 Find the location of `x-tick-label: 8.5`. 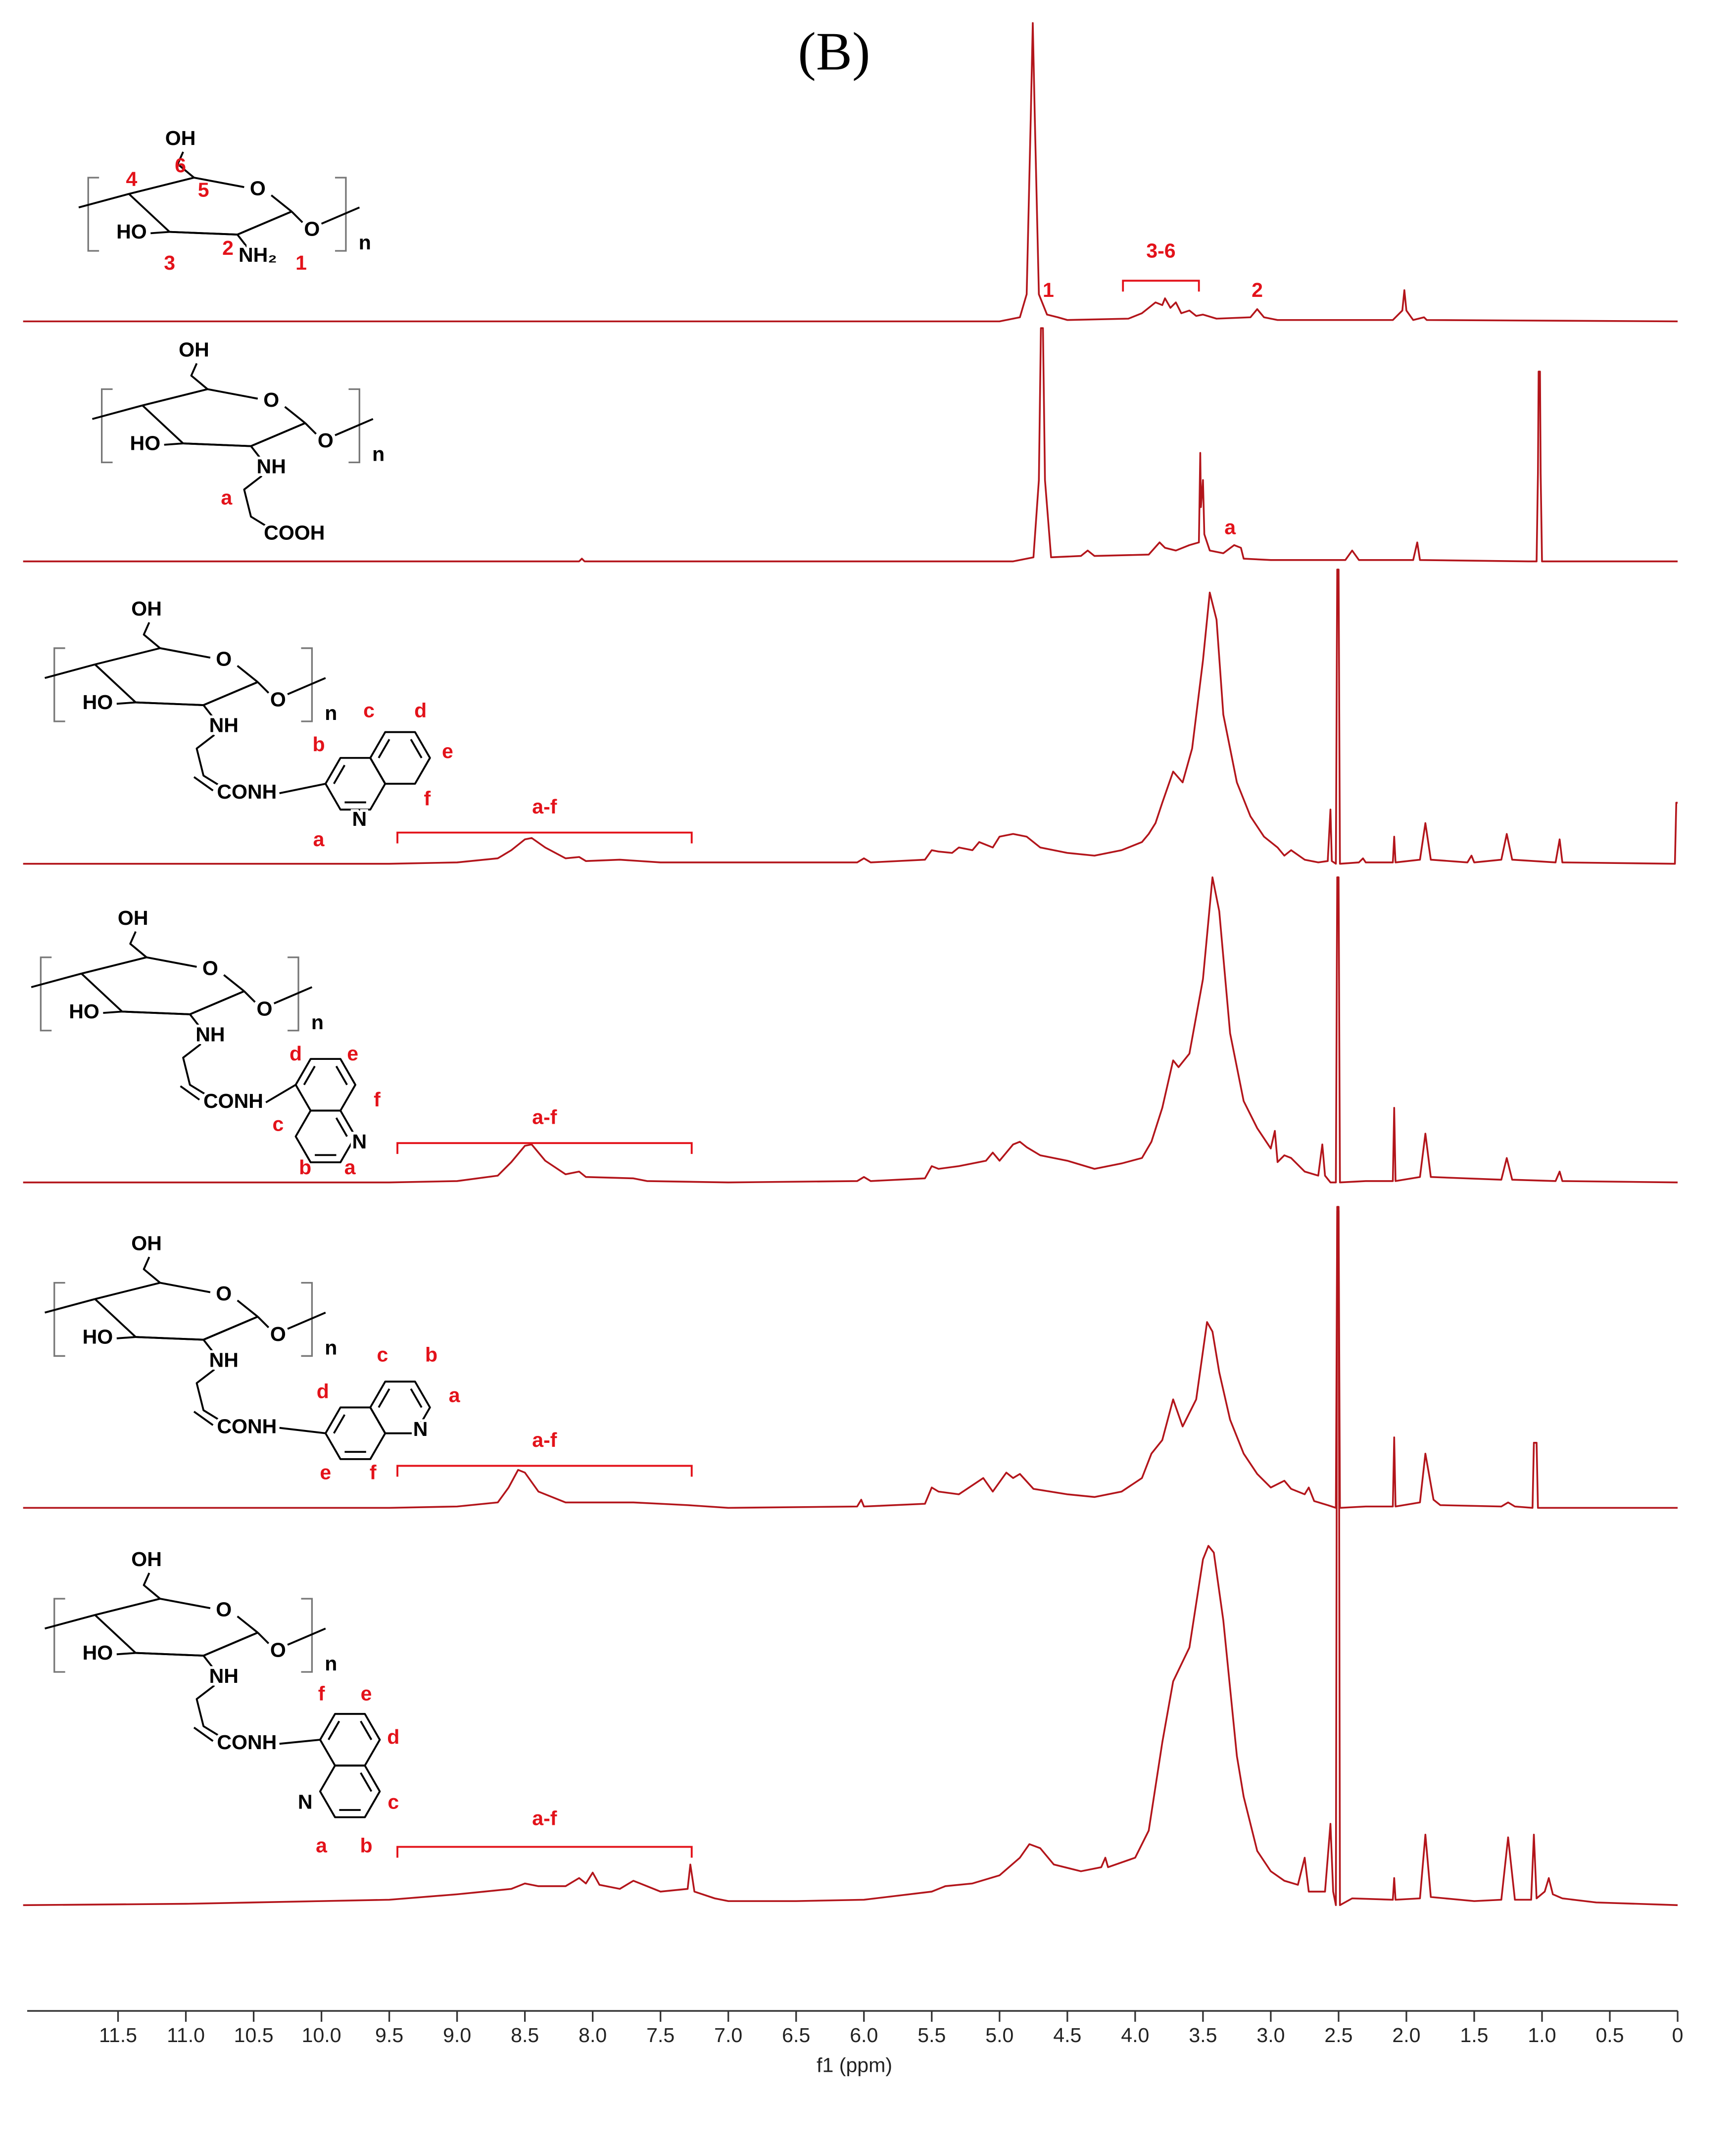

x-tick-label: 8.5 is located at coordinates (525, 2035).